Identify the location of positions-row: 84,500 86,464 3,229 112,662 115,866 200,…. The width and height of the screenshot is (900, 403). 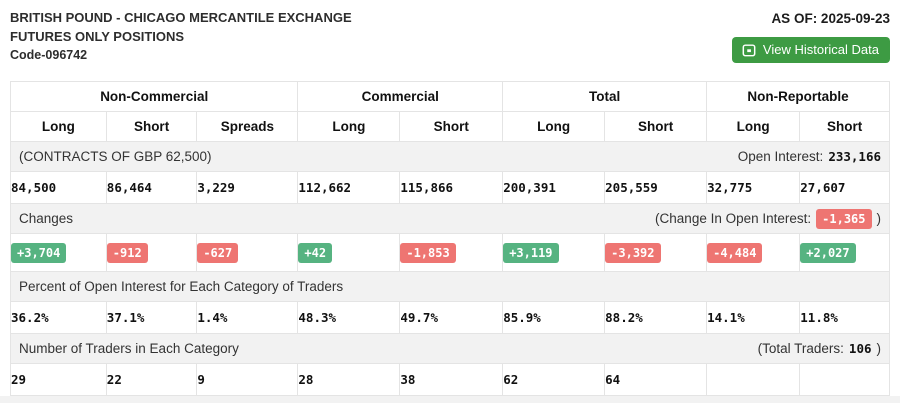
(450, 187).